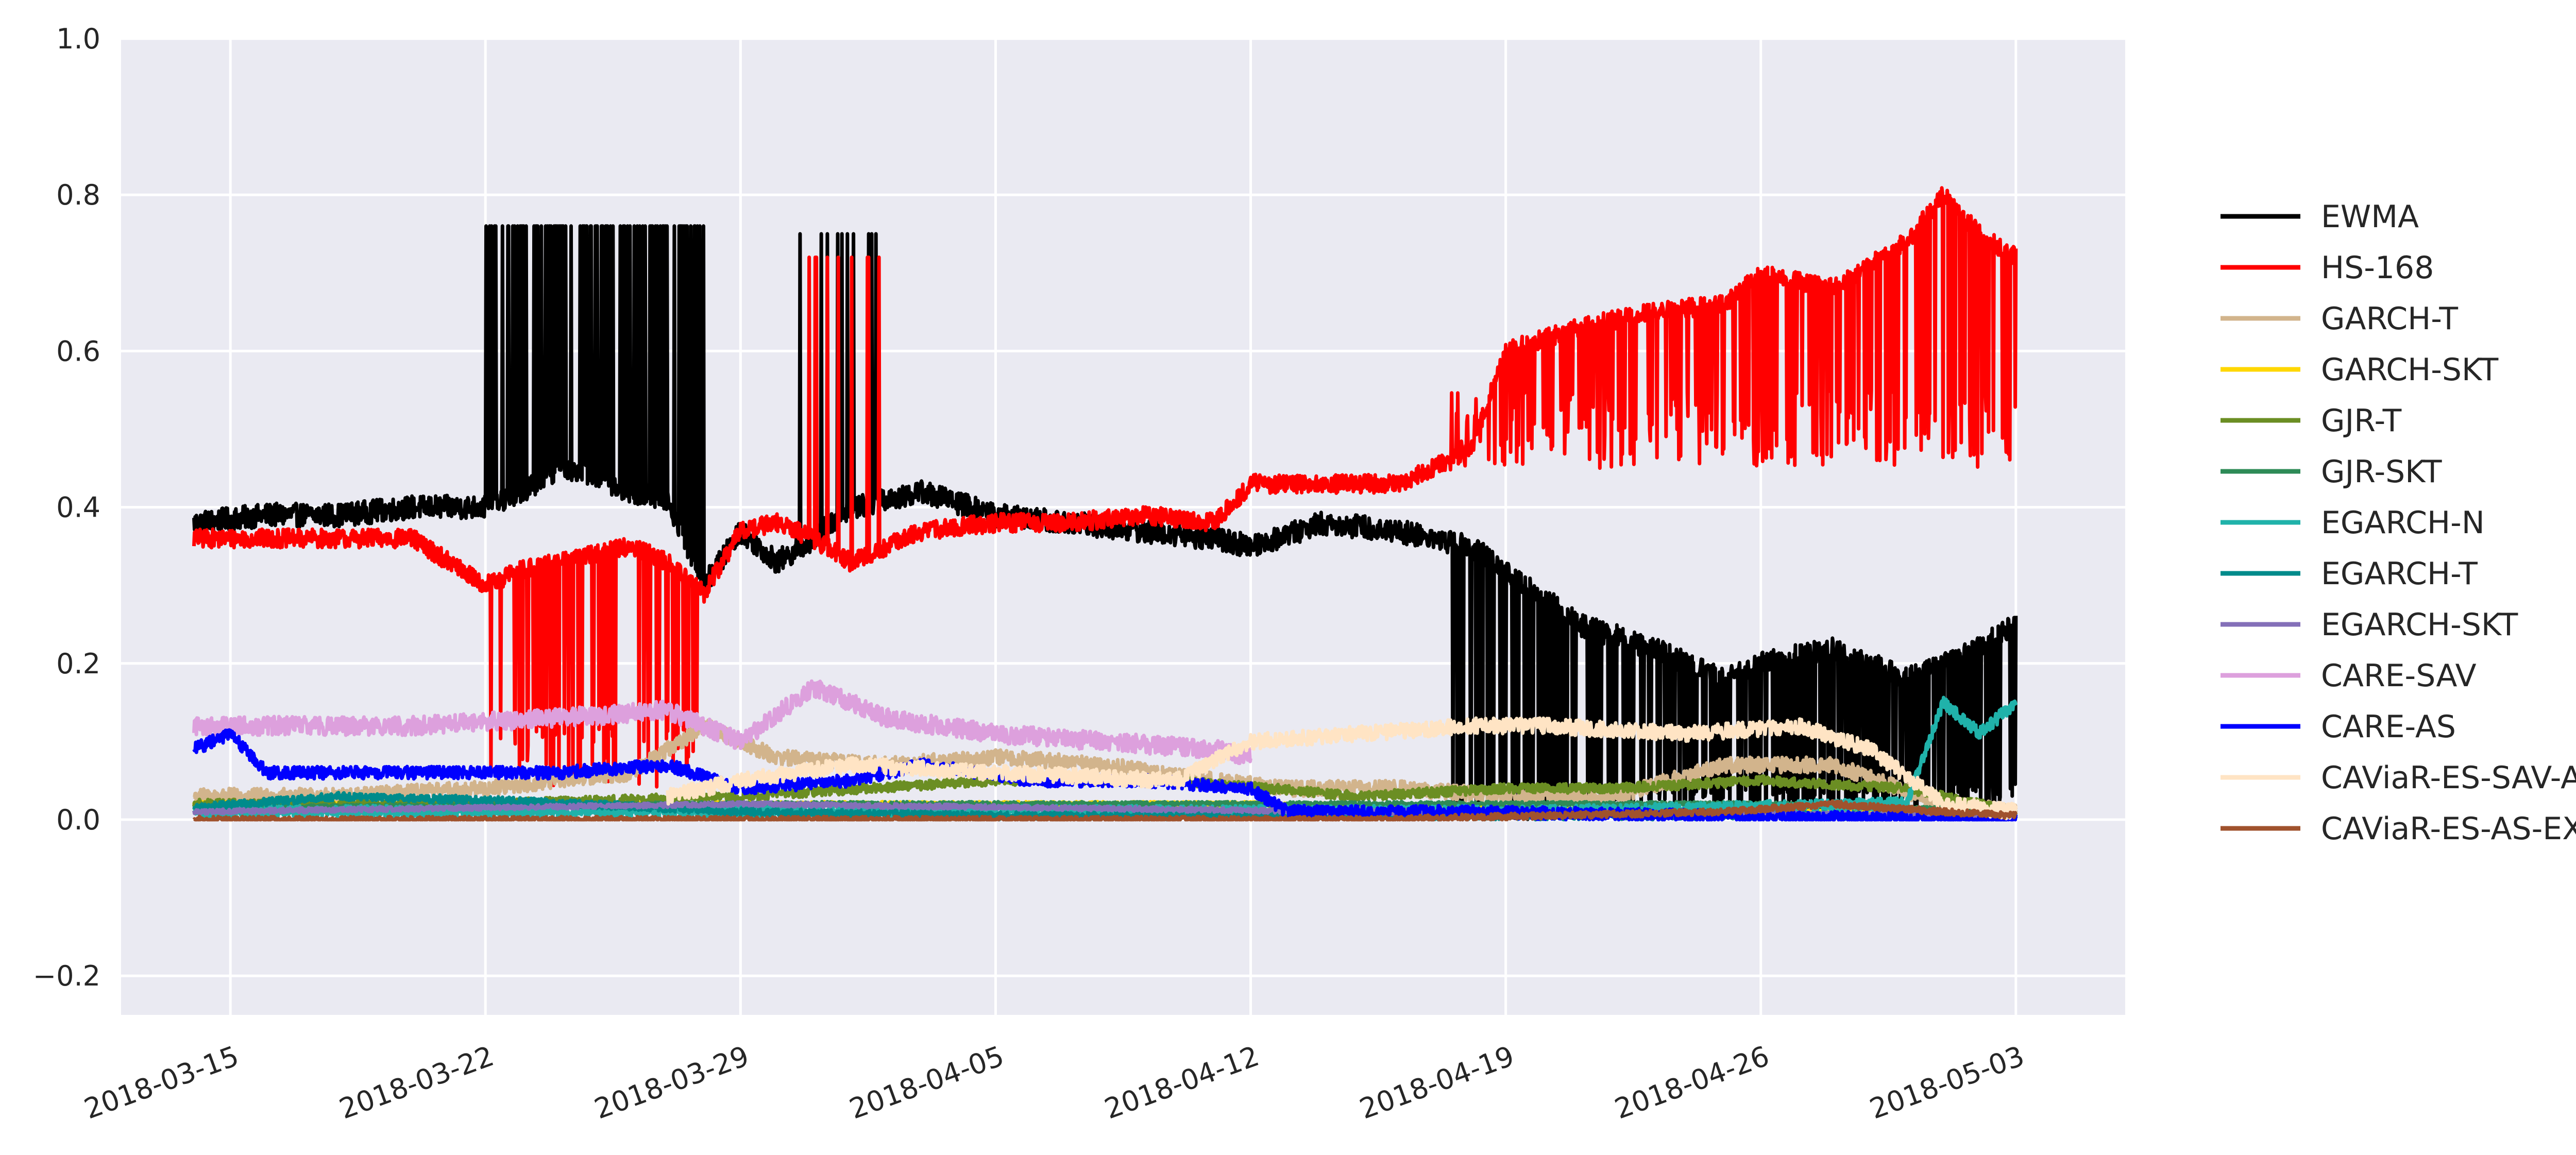 The height and width of the screenshot is (1155, 2576). I want to click on legend-label: GARCH-SKT, so click(2410, 370).